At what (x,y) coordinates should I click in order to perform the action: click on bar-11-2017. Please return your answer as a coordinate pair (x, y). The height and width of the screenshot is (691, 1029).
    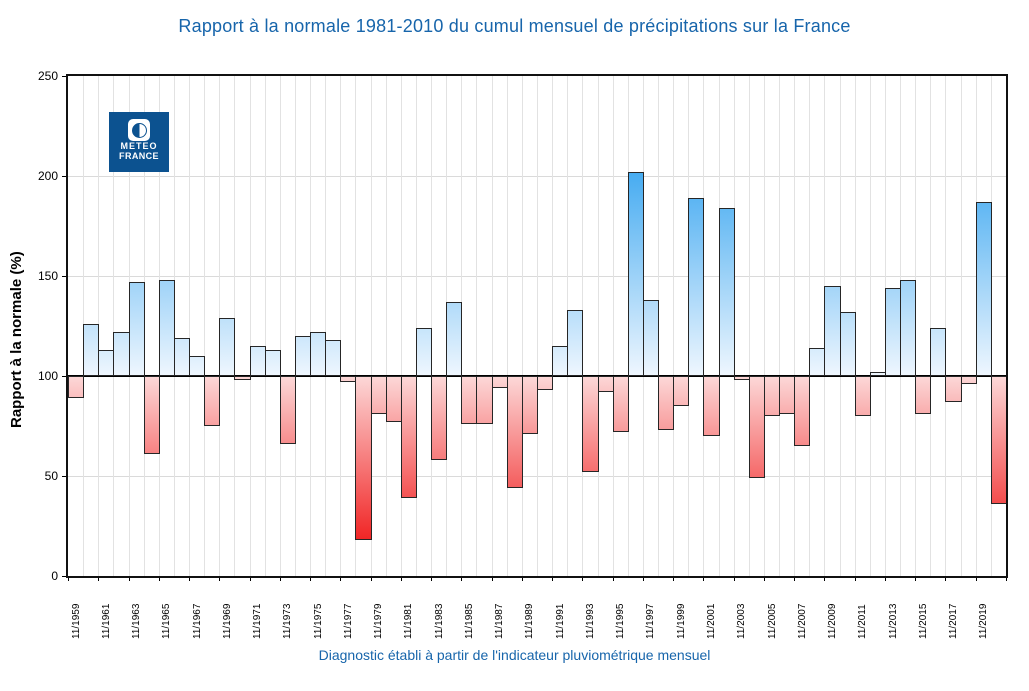
    Looking at the image, I should click on (953, 389).